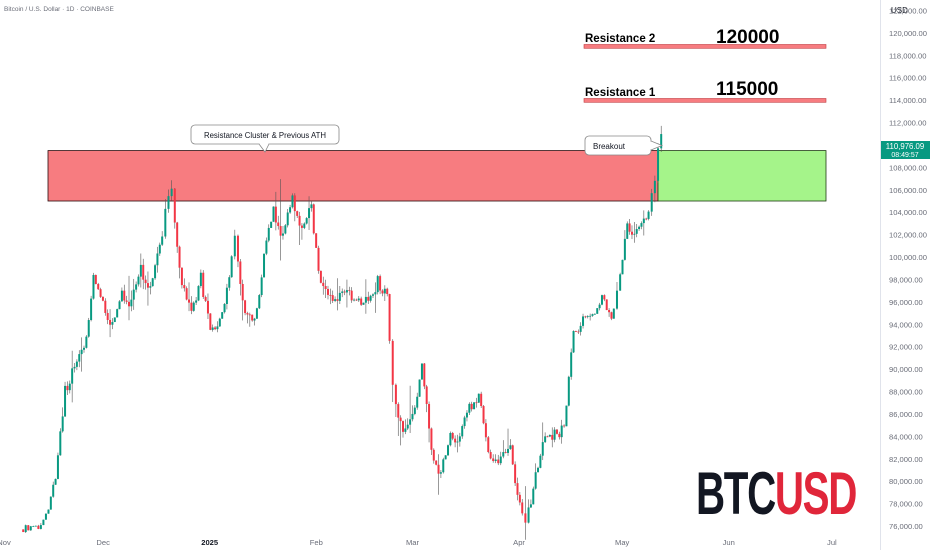 The height and width of the screenshot is (550, 932). Describe the element at coordinates (705, 46) in the screenshot. I see `resistance-2-line` at that location.